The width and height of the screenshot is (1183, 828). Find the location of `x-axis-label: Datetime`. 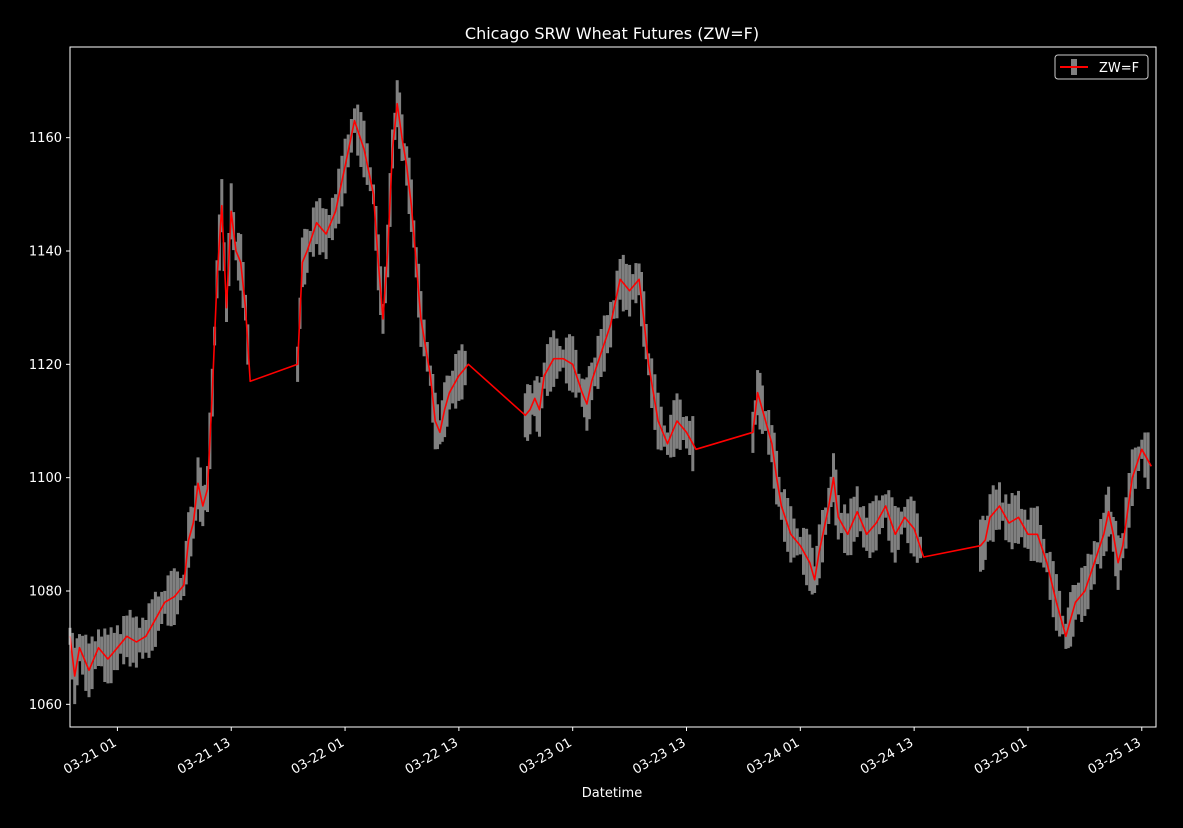

x-axis-label: Datetime is located at coordinates (612, 793).